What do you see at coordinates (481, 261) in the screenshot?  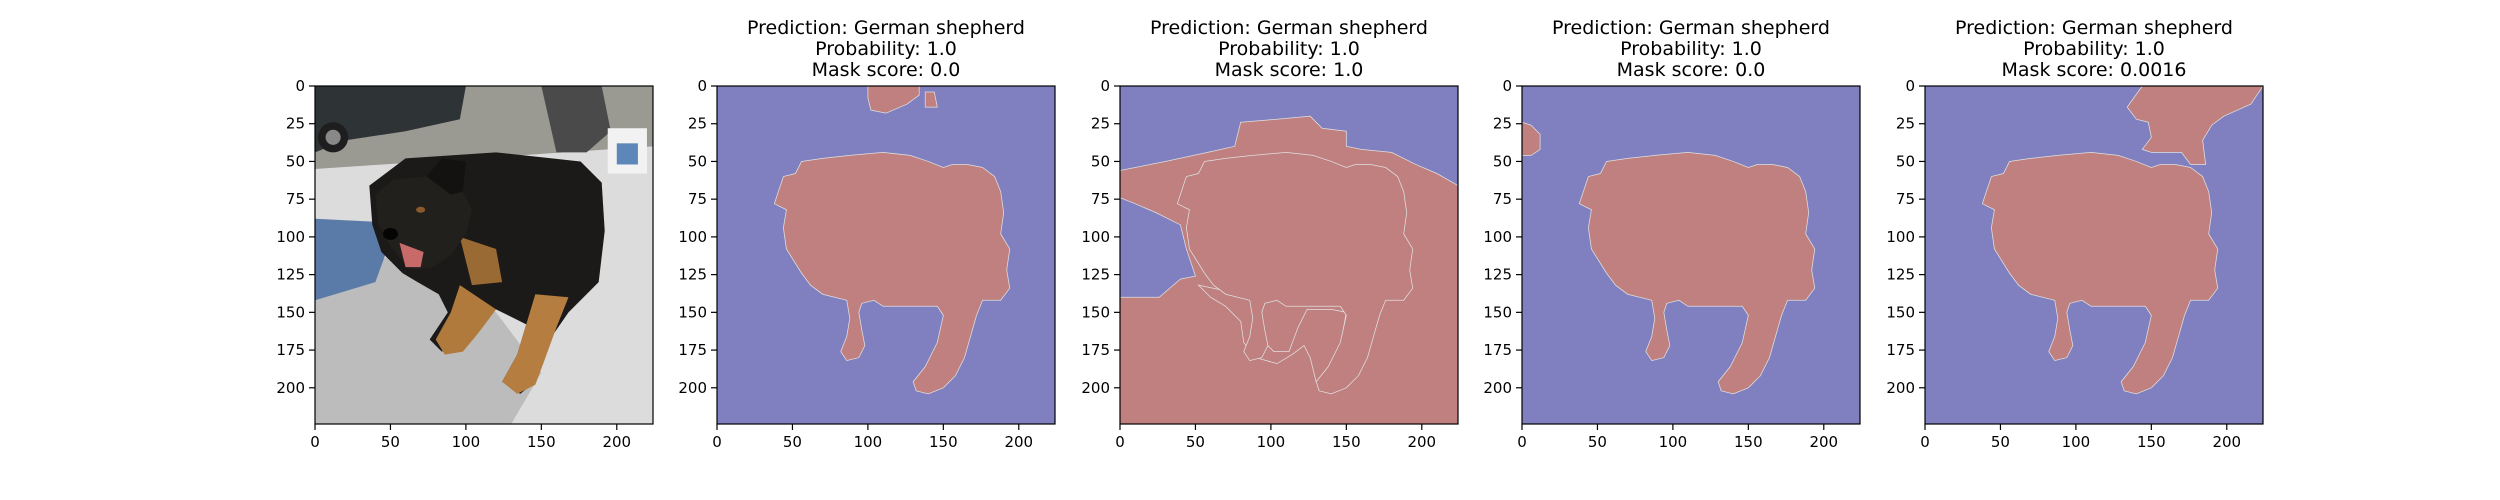 I see `dog-chest` at bounding box center [481, 261].